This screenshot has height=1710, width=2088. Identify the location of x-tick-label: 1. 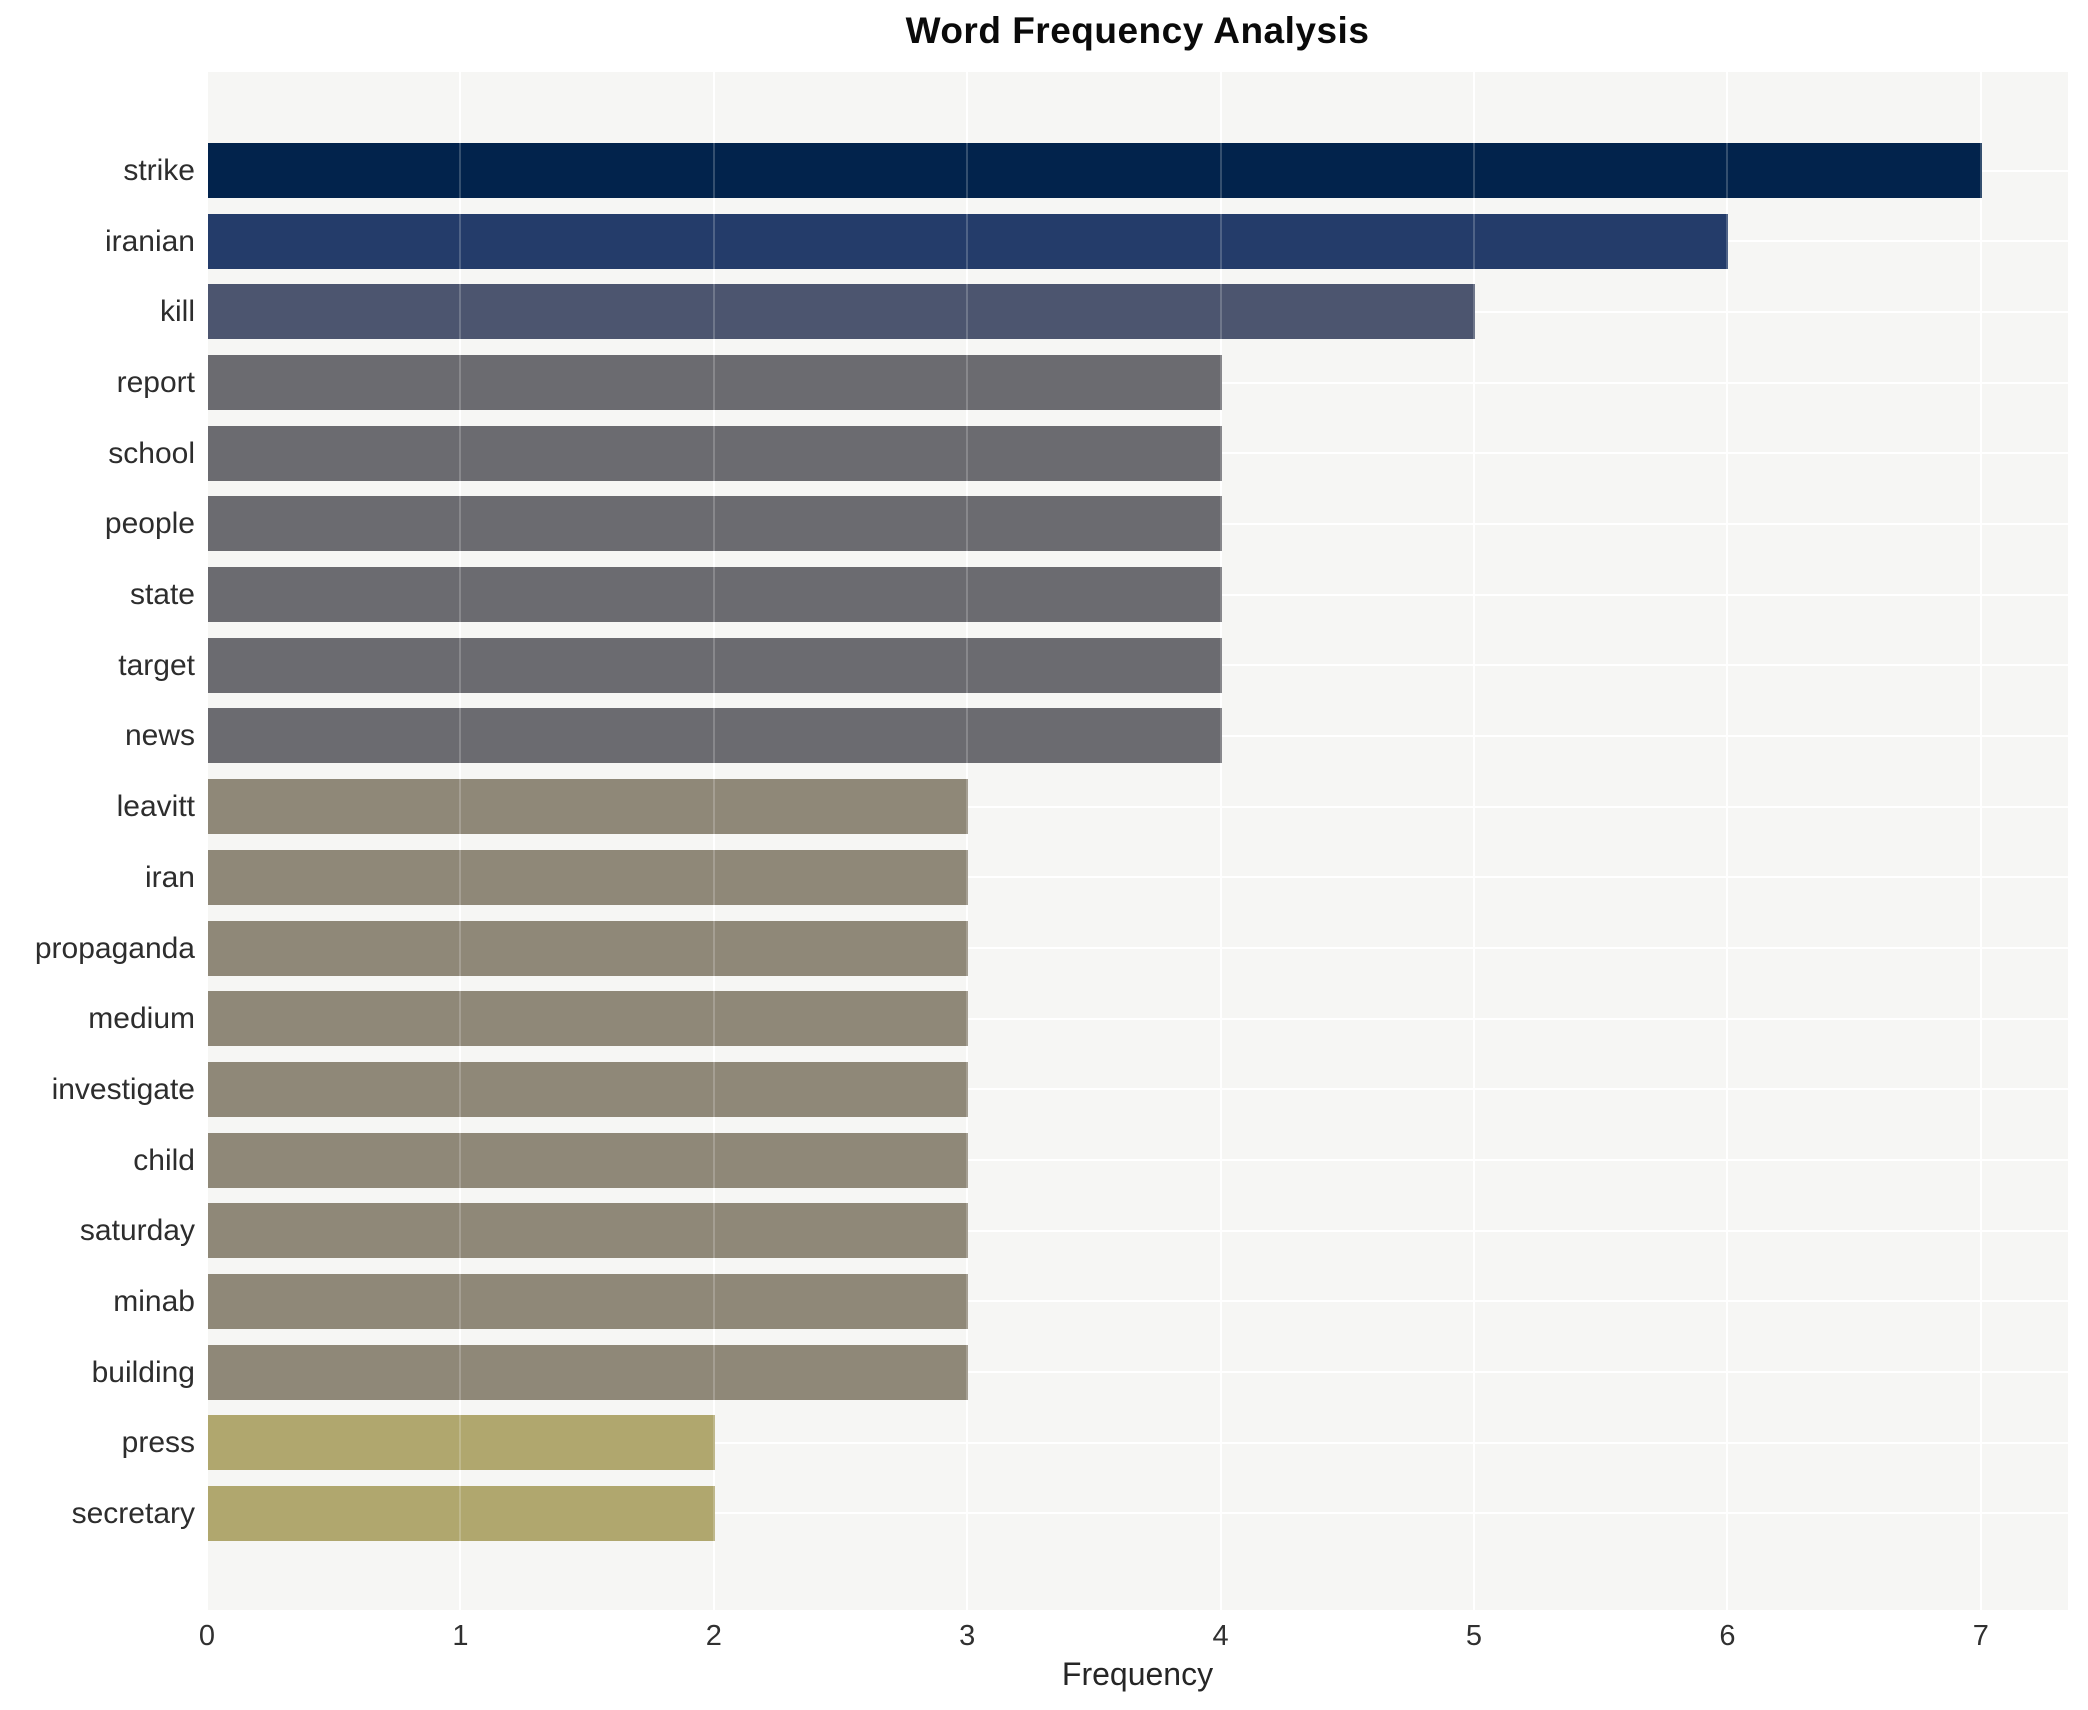
(460, 1636).